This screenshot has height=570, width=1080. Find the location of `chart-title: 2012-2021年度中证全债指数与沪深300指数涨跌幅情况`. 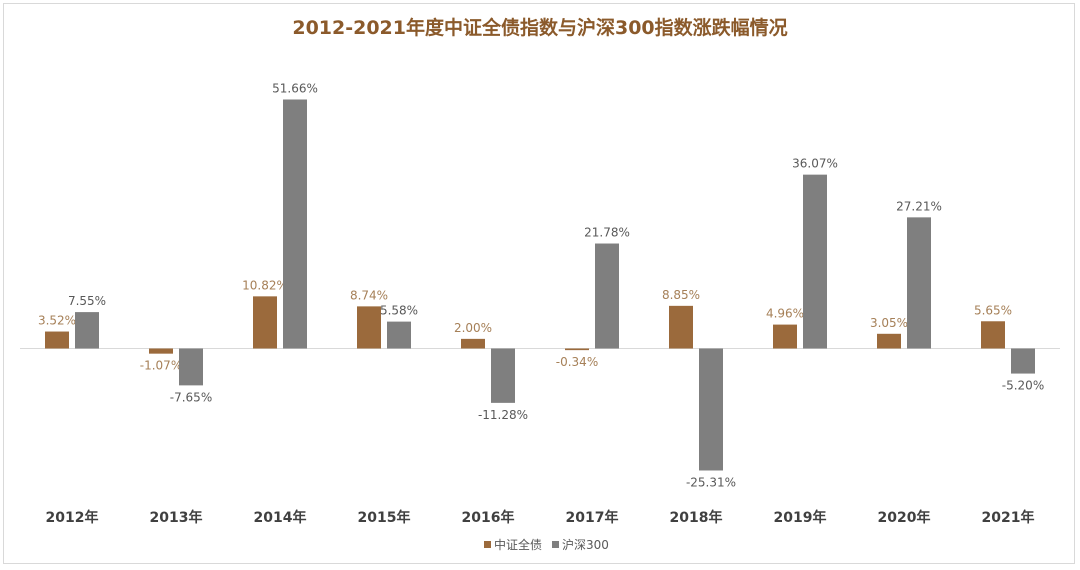

chart-title: 2012-2021年度中证全债指数与沪深300指数涨跌幅情况 is located at coordinates (539, 27).